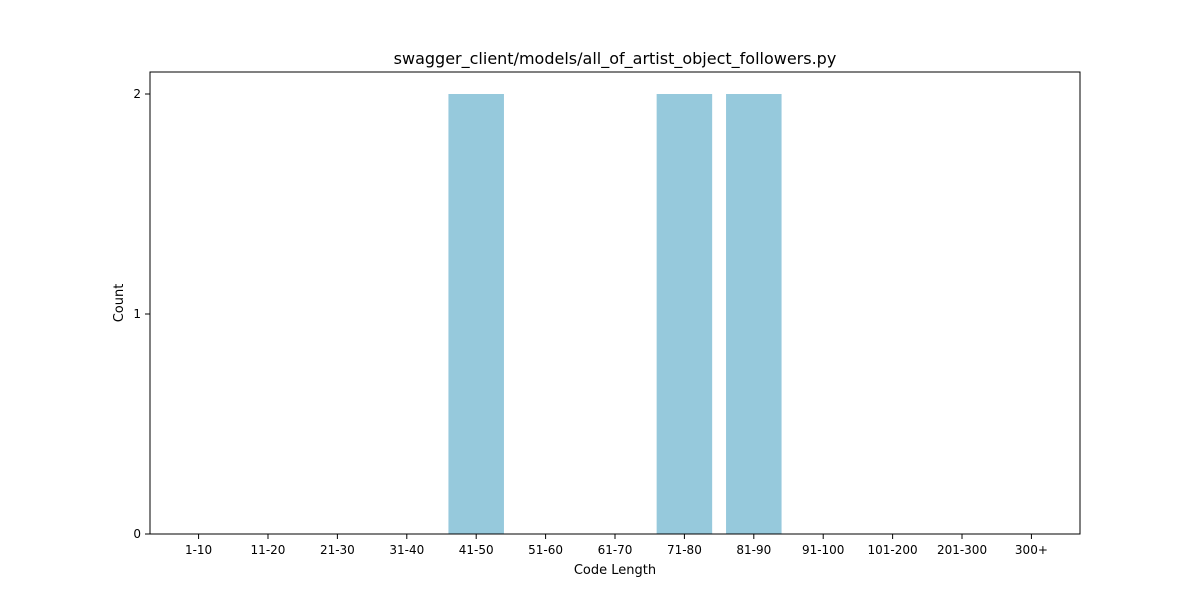 The width and height of the screenshot is (1200, 600). Describe the element at coordinates (615, 550) in the screenshot. I see `x-tick-label: 61-70` at that location.